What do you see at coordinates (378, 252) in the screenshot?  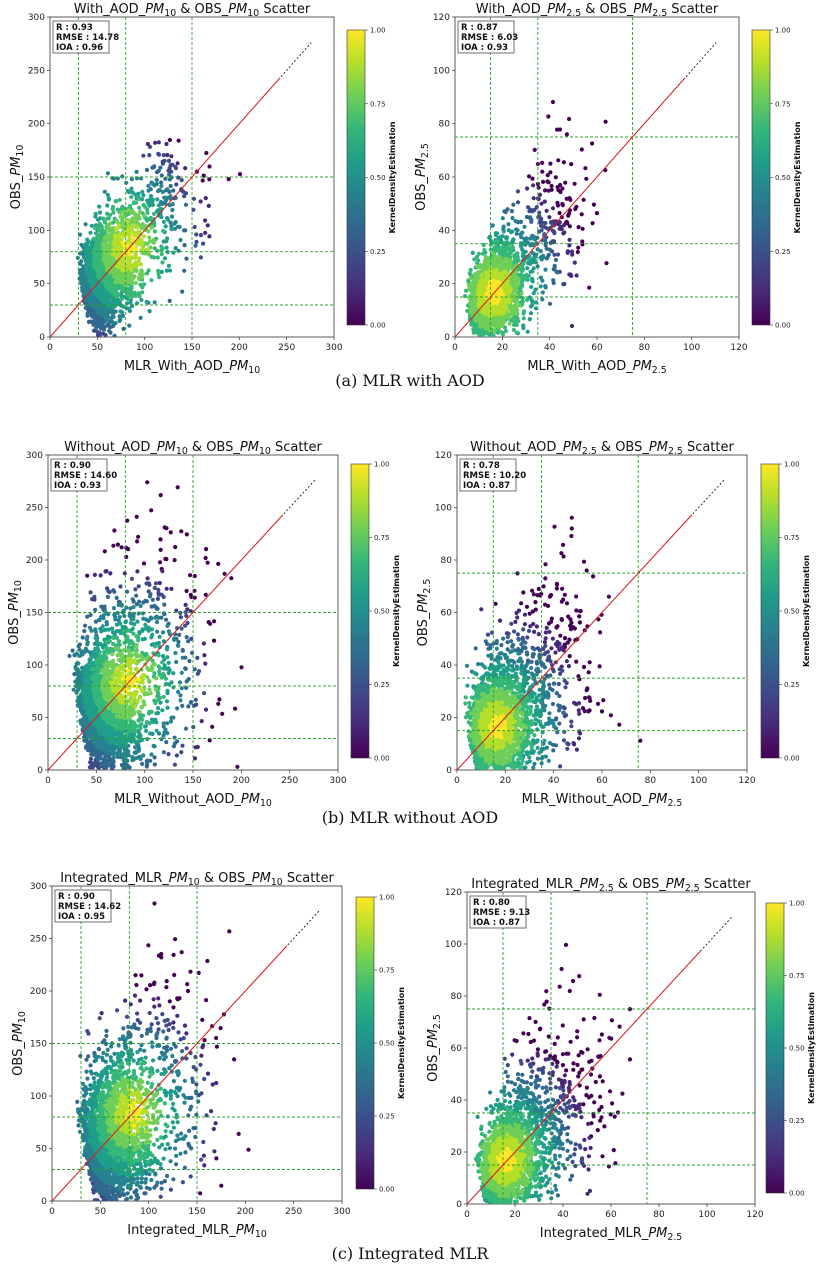 I see `colorbar-tick-label: 0.25` at bounding box center [378, 252].